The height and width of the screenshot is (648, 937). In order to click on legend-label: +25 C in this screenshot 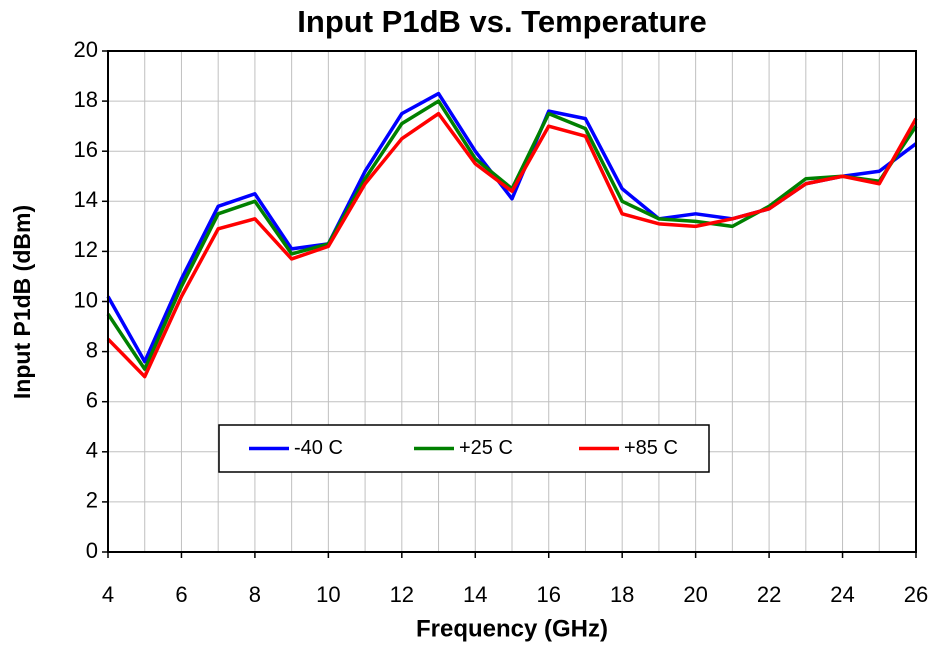, I will do `click(486, 448)`.